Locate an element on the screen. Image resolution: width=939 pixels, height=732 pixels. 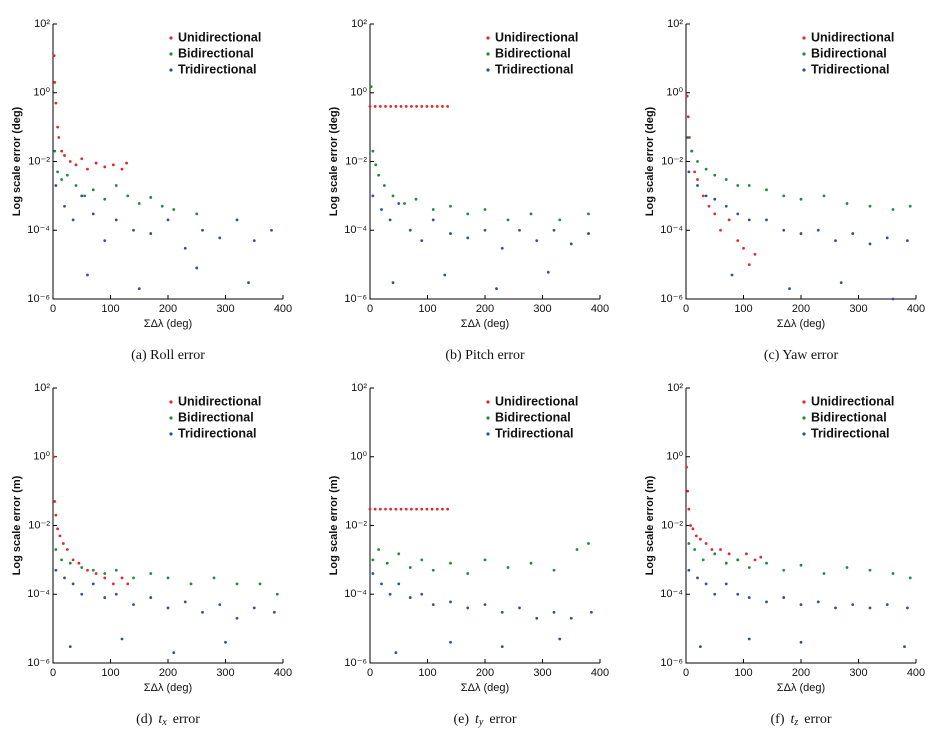
caption-label: (f) is located at coordinates (778, 719).